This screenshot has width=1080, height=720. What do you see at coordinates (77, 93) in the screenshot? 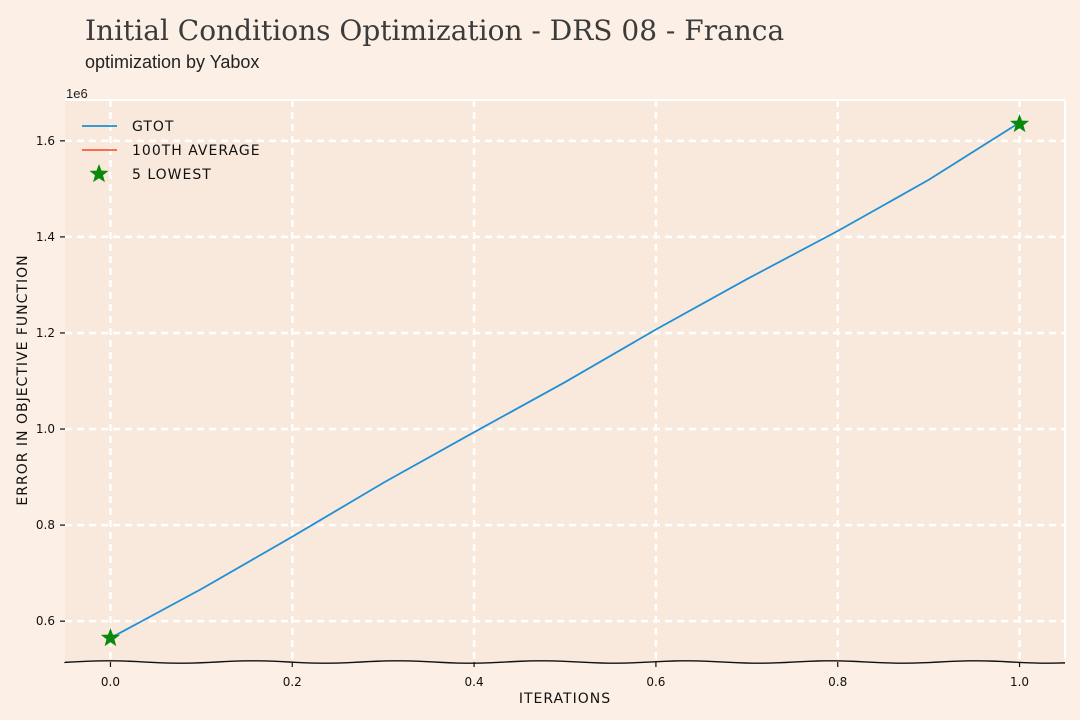
I see `y-offset-label: 1e6` at bounding box center [77, 93].